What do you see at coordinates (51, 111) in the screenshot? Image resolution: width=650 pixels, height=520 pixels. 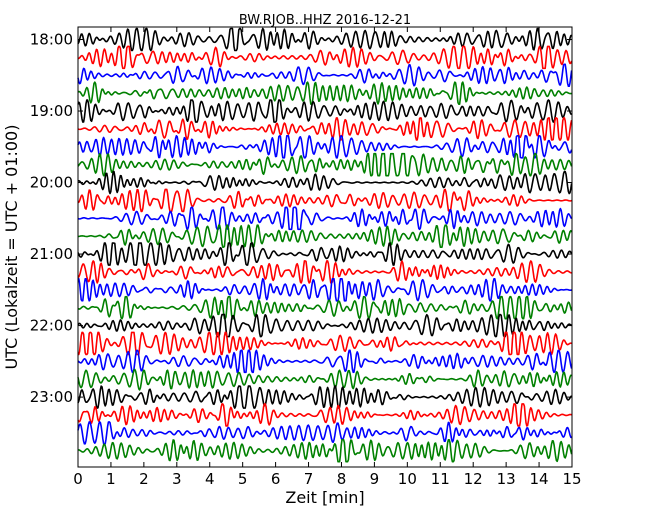 I see `y-tick-label: 19:00` at bounding box center [51, 111].